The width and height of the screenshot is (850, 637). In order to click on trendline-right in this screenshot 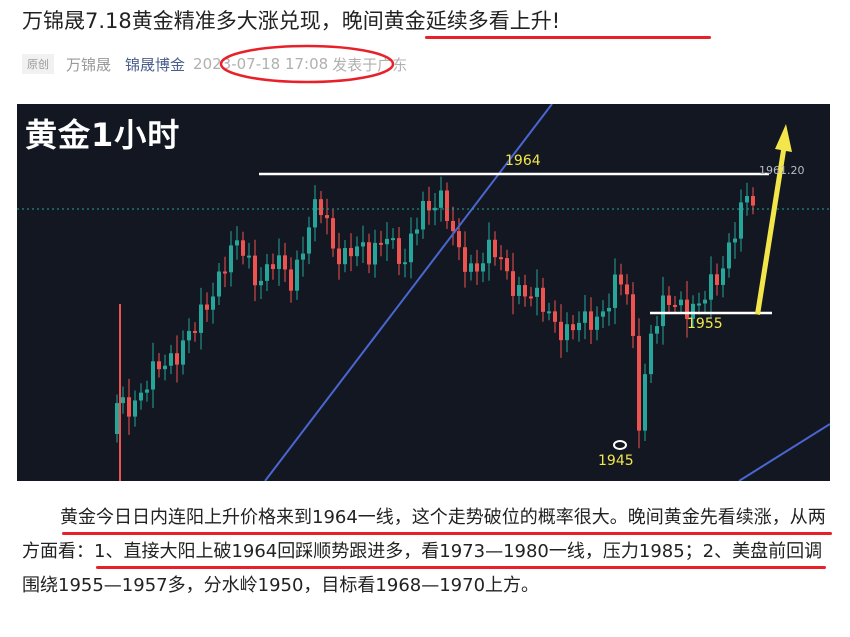, I will do `click(784, 452)`.